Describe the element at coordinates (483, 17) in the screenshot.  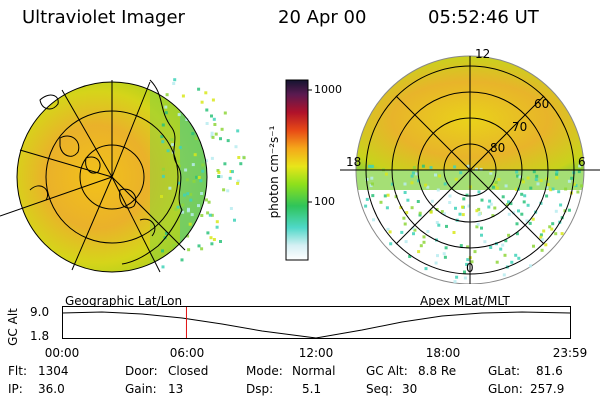
I see `image-time: 05:52:46 UT` at that location.